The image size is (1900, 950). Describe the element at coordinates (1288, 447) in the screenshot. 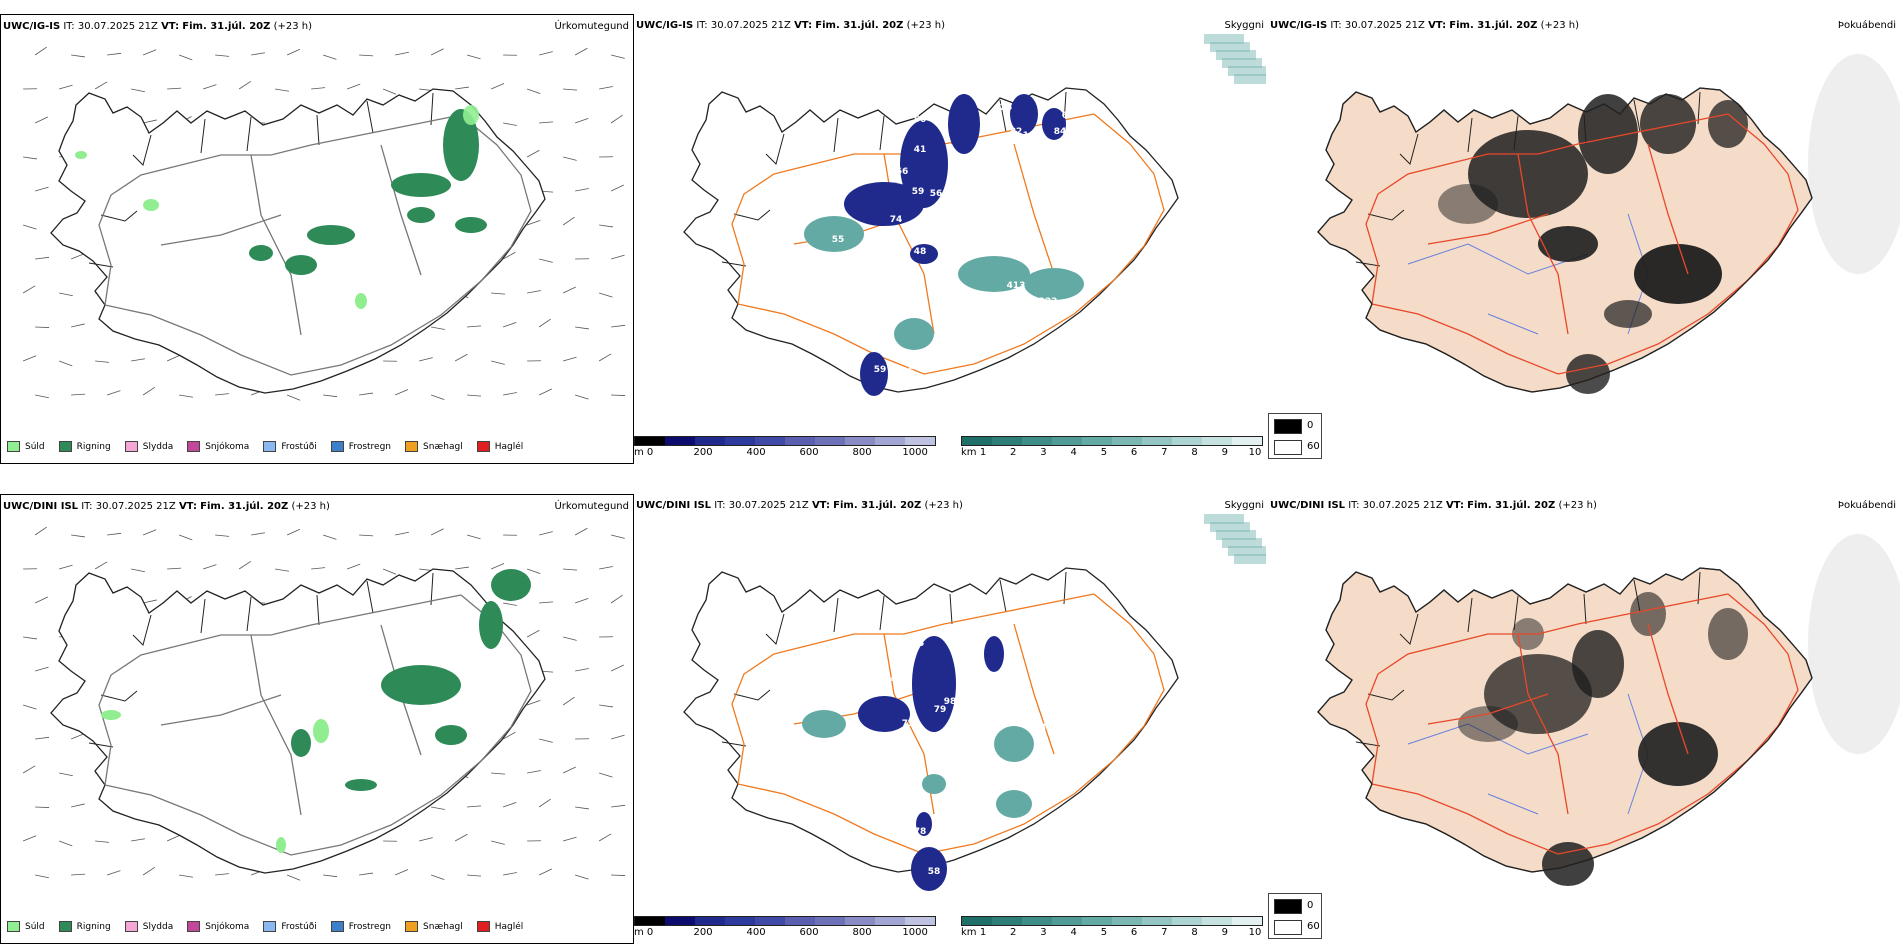

I see `fog-legend-low-swatch` at that location.